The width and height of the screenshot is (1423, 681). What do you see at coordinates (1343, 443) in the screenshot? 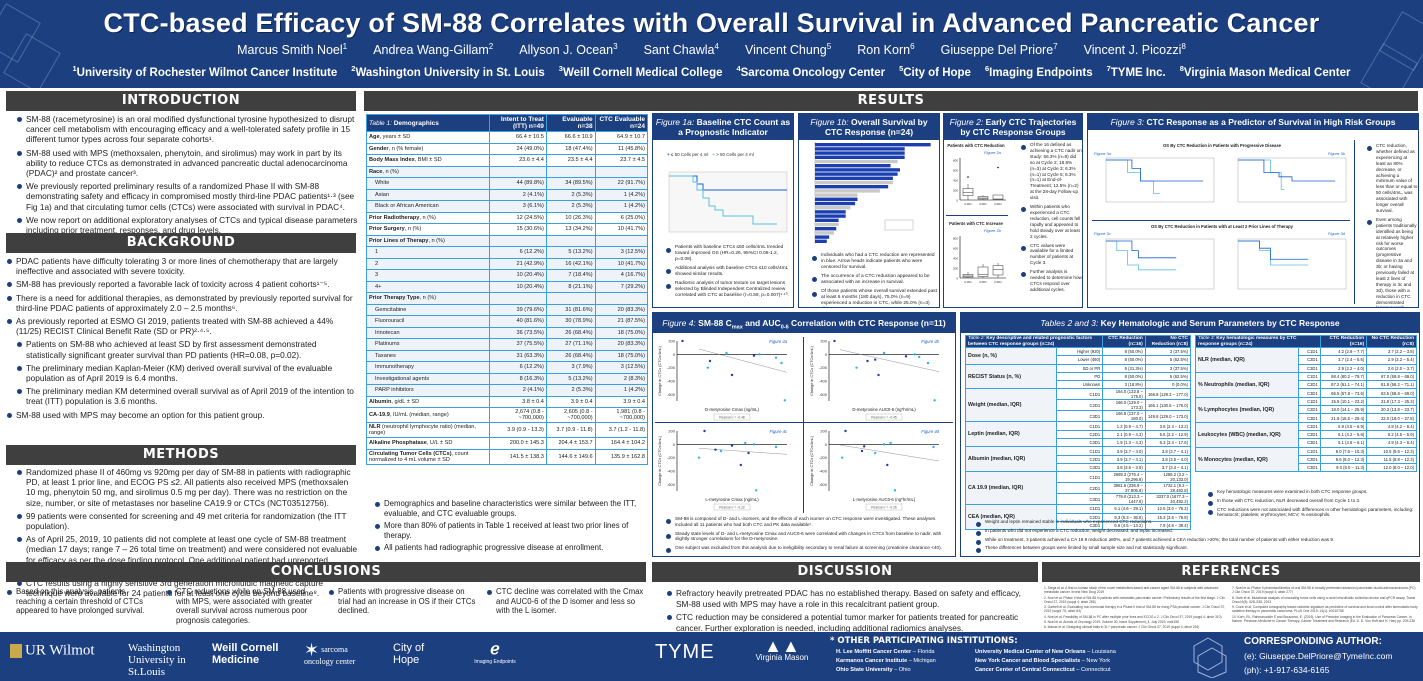
I see `cell-value: 5.1 (4.6 – 6.1)` at bounding box center [1343, 443].